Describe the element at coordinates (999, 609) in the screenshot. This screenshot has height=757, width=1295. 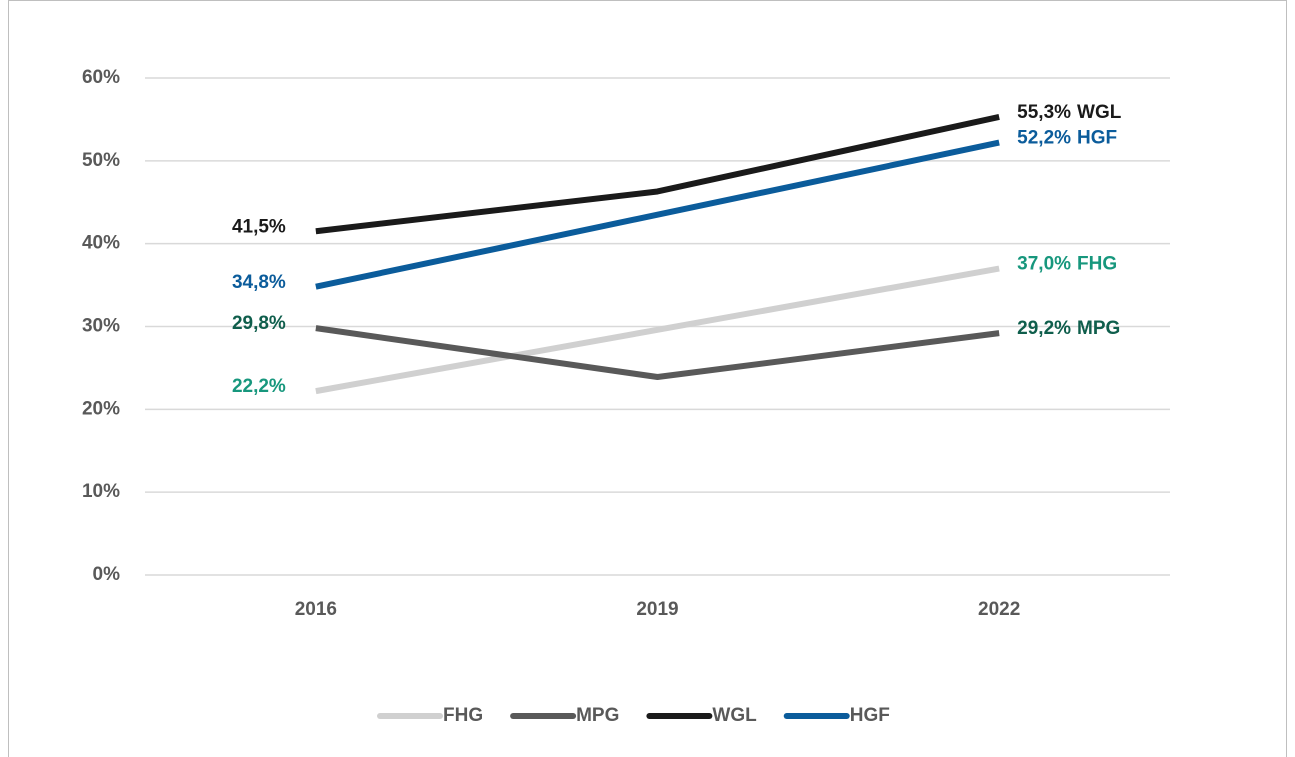
I see `x-tick-label: 2022` at that location.